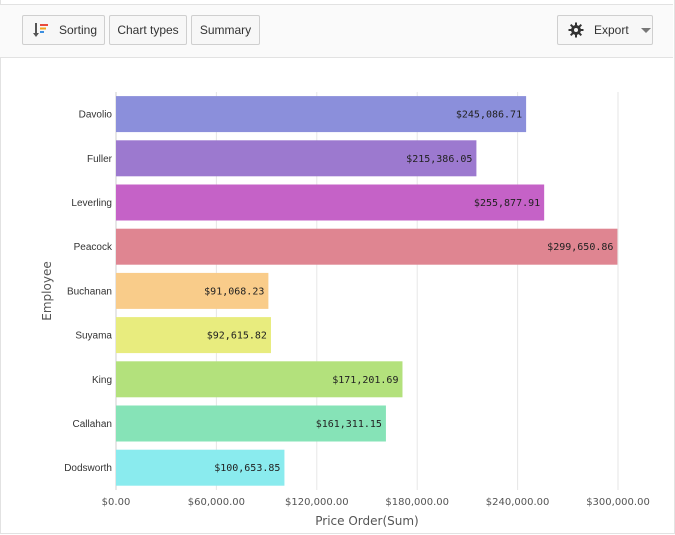 The image size is (675, 535). I want to click on data-label: $215,386.05, so click(439, 159).